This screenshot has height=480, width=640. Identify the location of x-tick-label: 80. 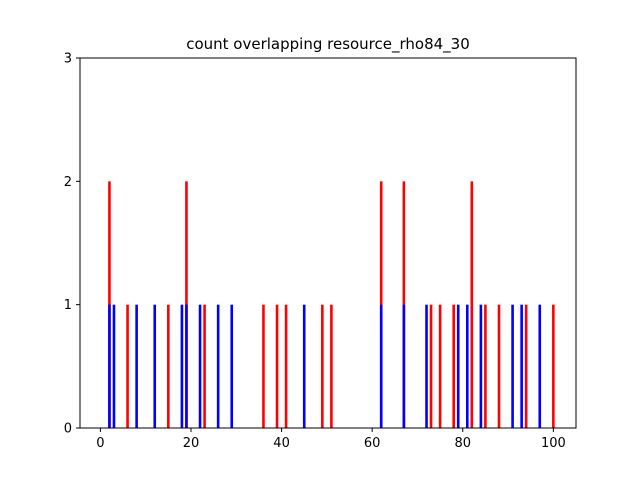
(462, 443).